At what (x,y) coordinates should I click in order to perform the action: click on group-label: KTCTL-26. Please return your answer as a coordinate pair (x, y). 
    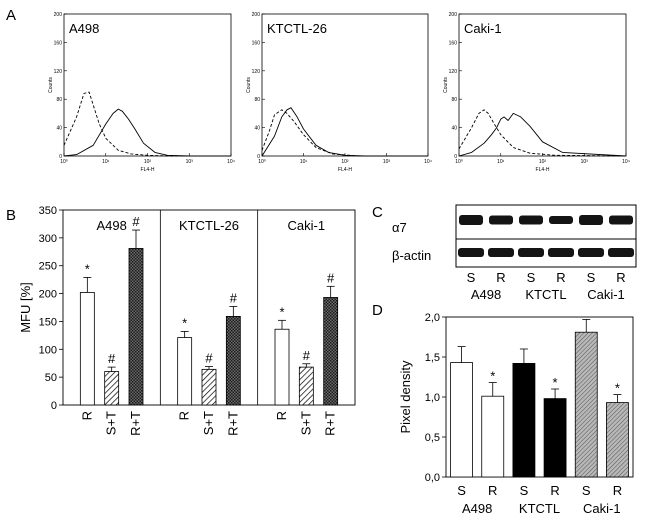
    Looking at the image, I should click on (209, 225).